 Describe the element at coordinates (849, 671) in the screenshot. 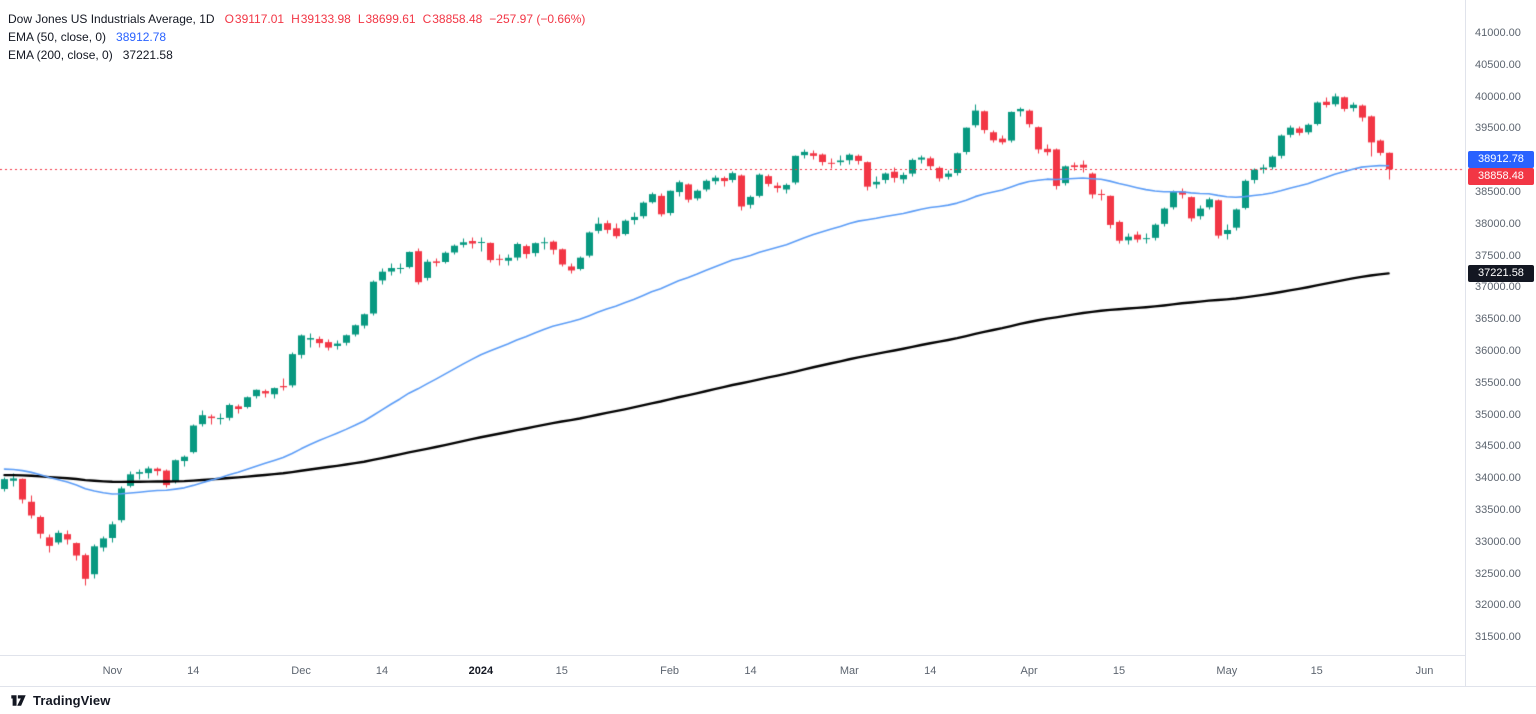

I see `time-axis-label: Mar` at that location.